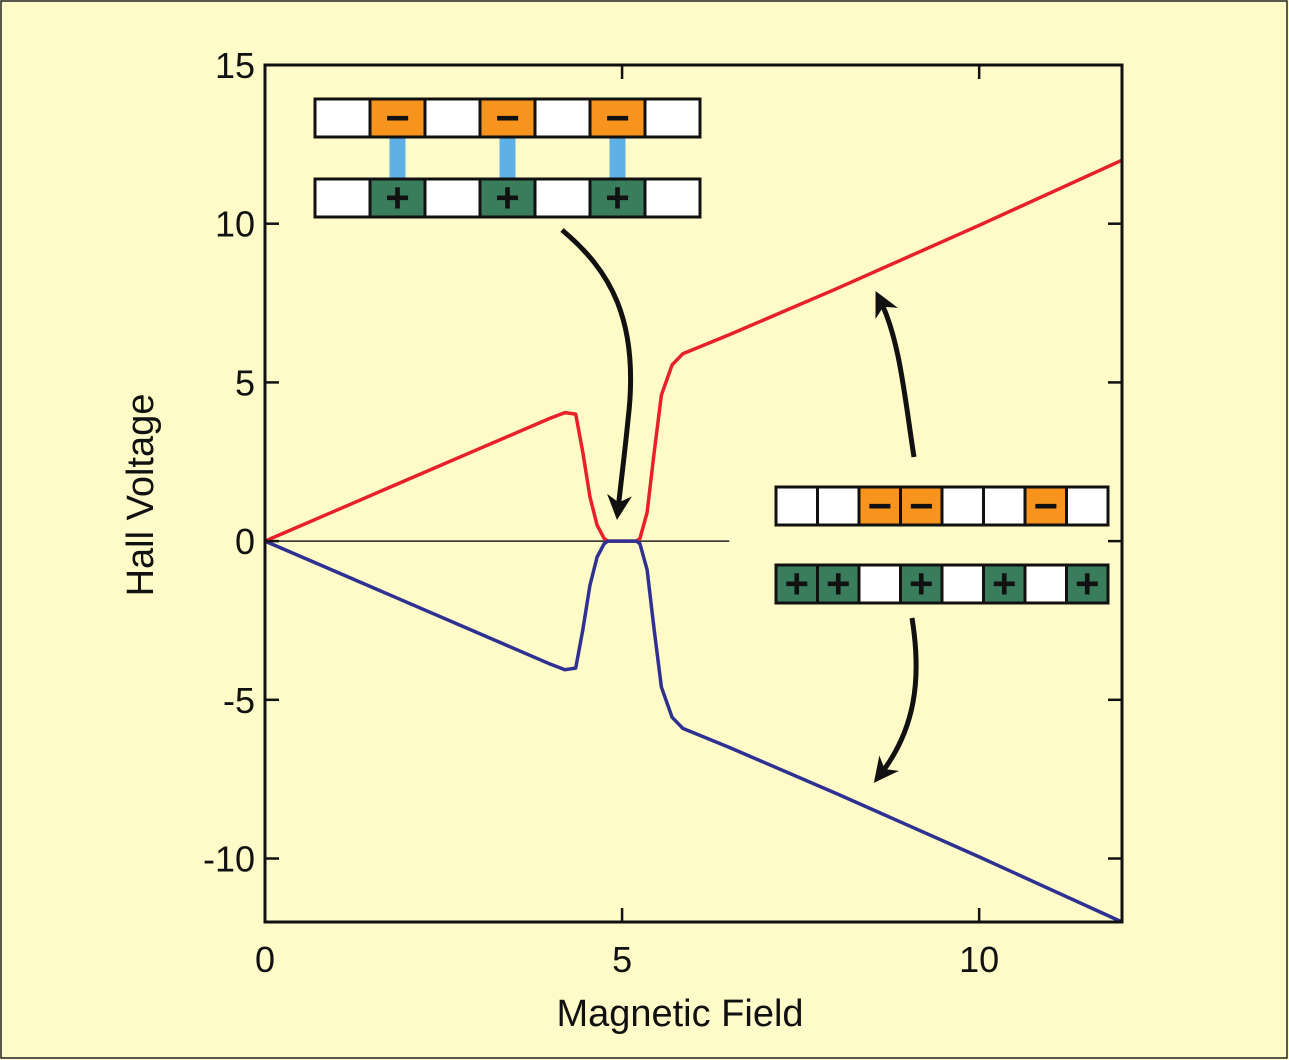 The width and height of the screenshot is (1289, 1060). Describe the element at coordinates (942, 544) in the screenshot. I see `inset-unpaired-chain: − − −+ + + + +` at that location.